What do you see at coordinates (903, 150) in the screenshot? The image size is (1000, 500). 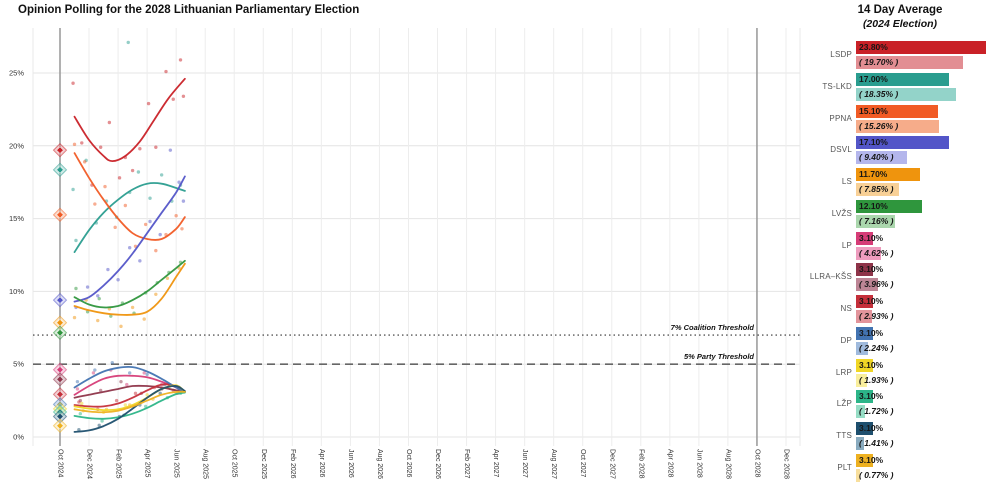 I see `party-bars: 17.10%( 9.40% )` at bounding box center [903, 150].